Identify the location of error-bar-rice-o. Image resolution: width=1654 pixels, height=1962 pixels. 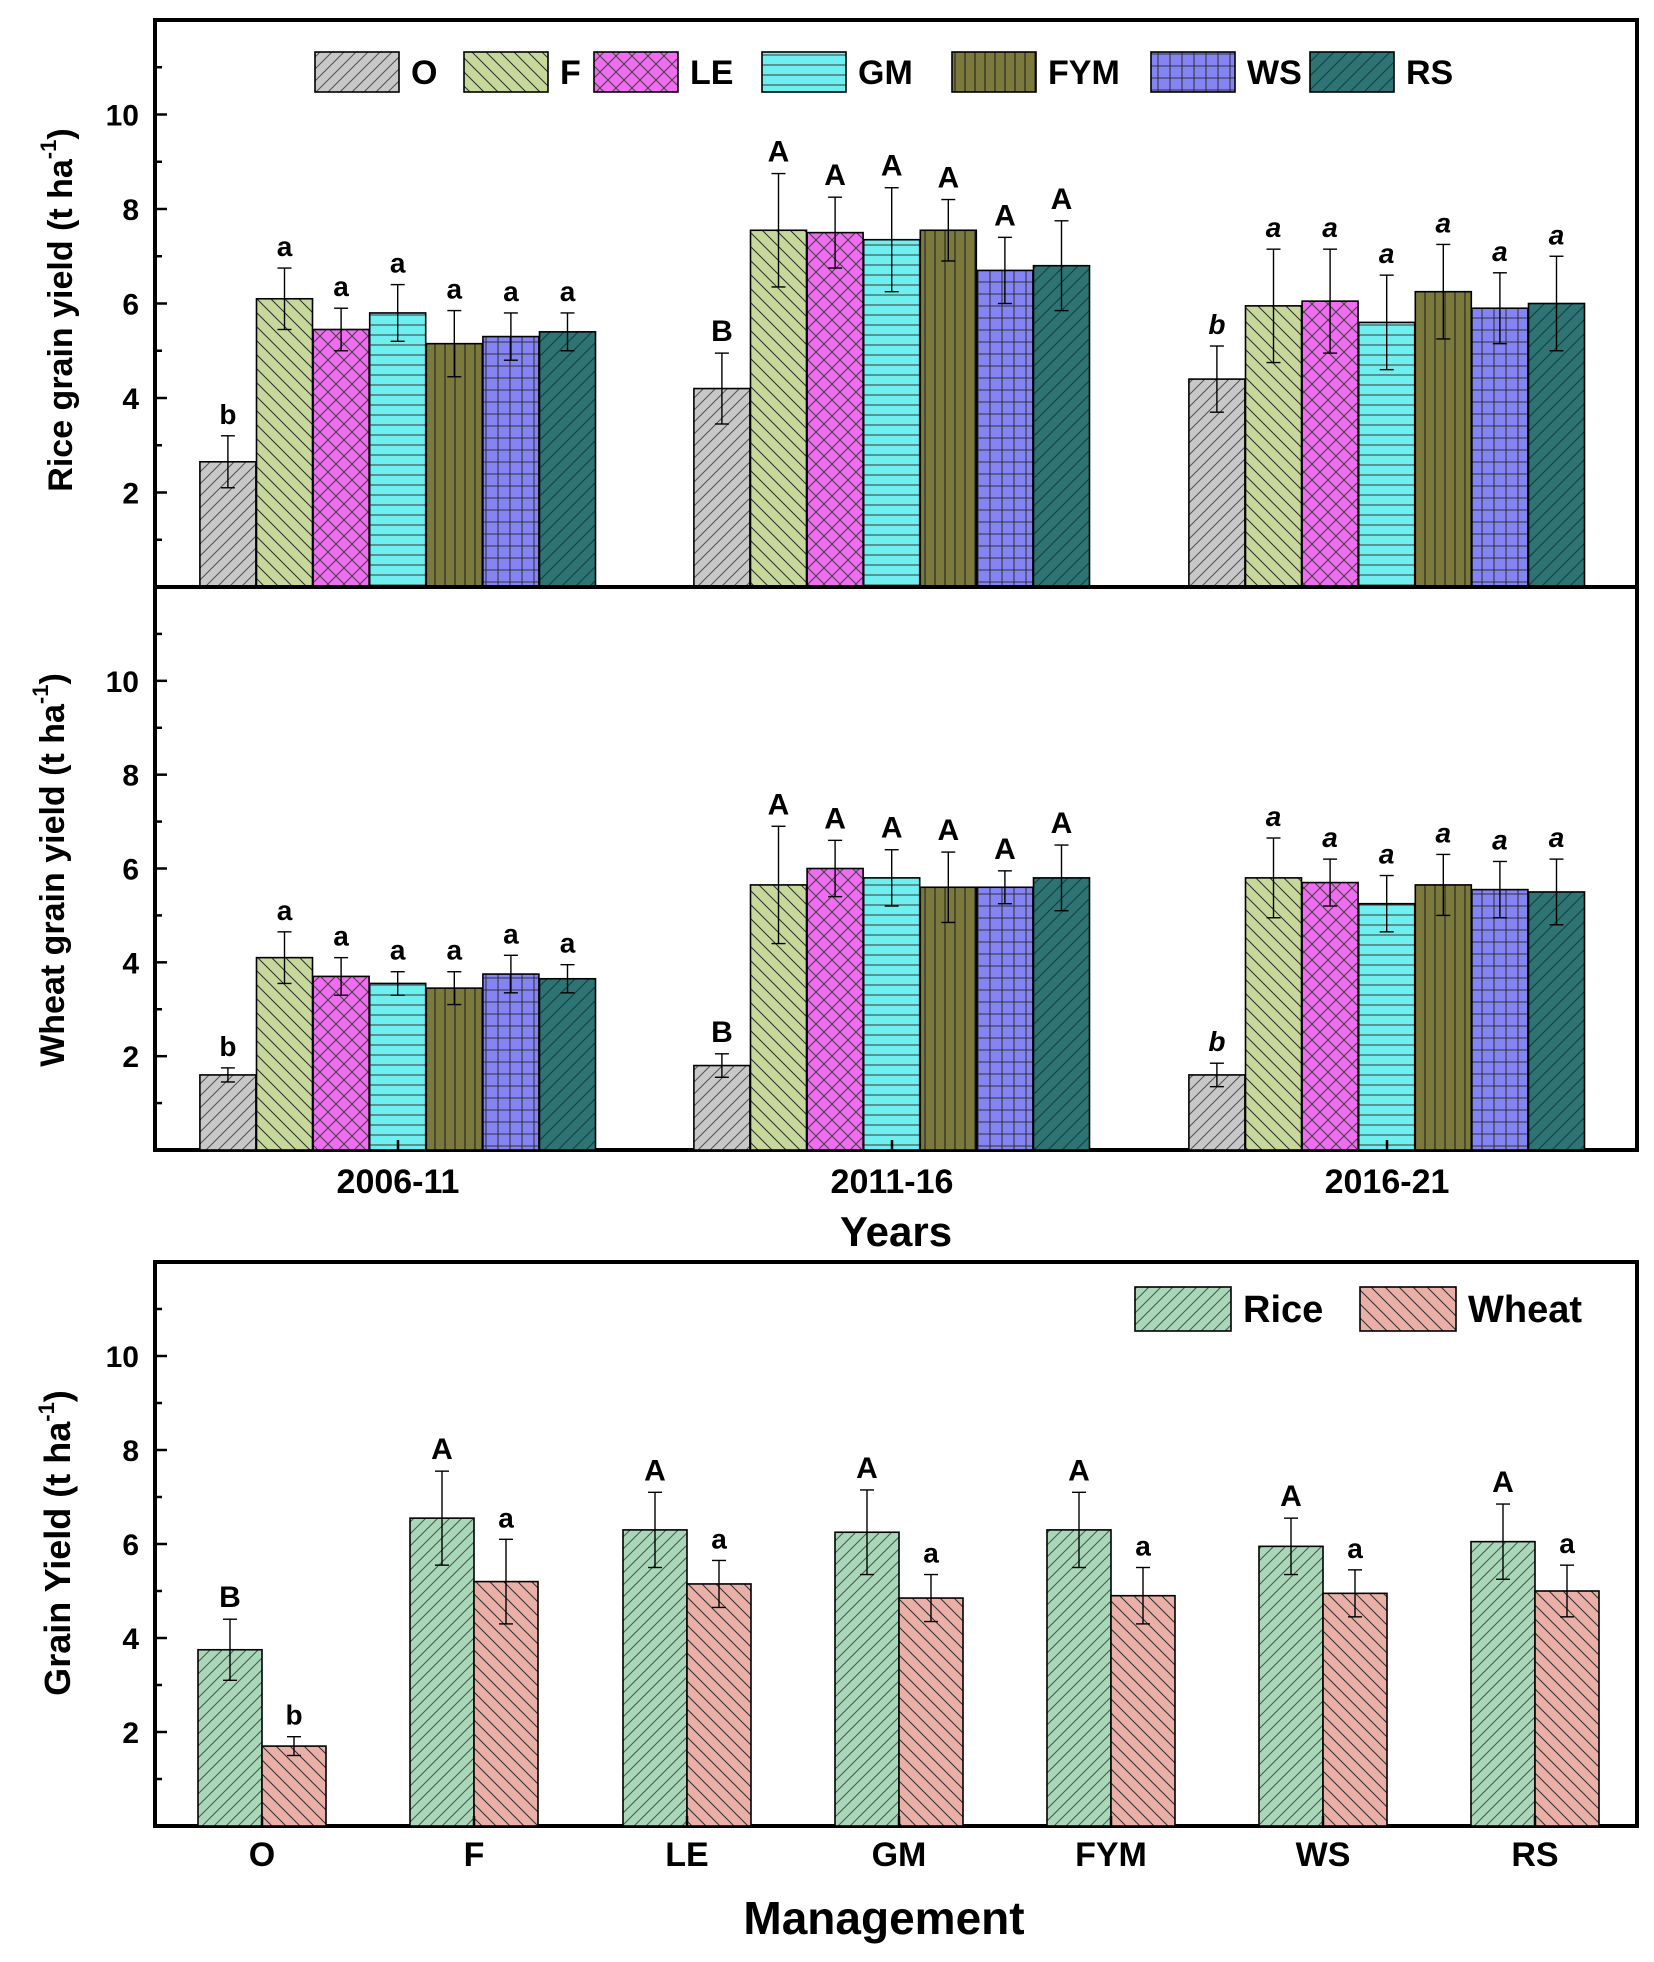
(230, 1650).